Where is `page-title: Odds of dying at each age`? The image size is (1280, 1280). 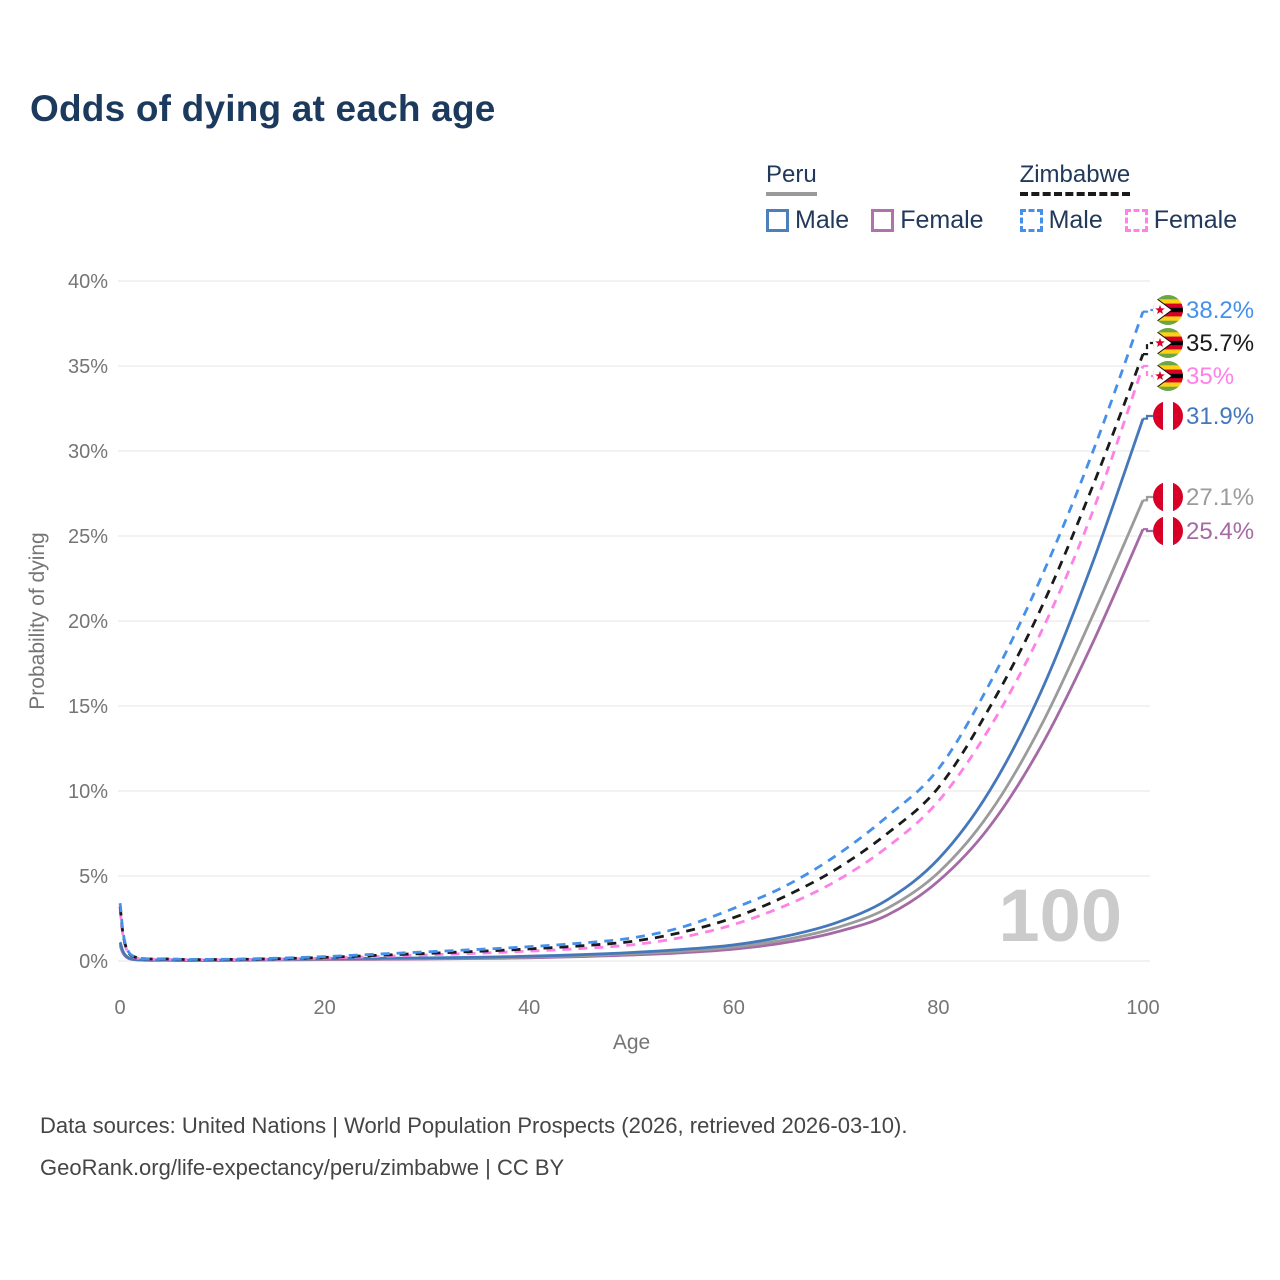
page-title: Odds of dying at each age is located at coordinates (263, 108).